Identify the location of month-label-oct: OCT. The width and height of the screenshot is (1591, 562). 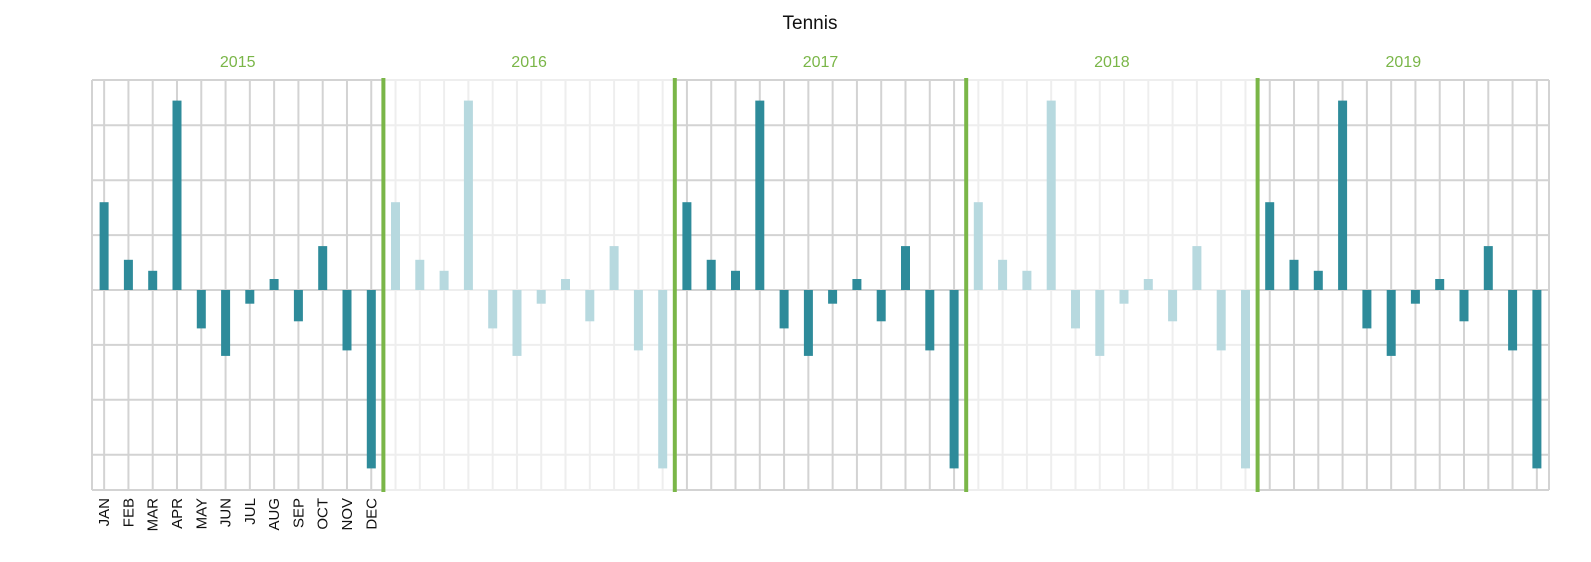
(323, 514).